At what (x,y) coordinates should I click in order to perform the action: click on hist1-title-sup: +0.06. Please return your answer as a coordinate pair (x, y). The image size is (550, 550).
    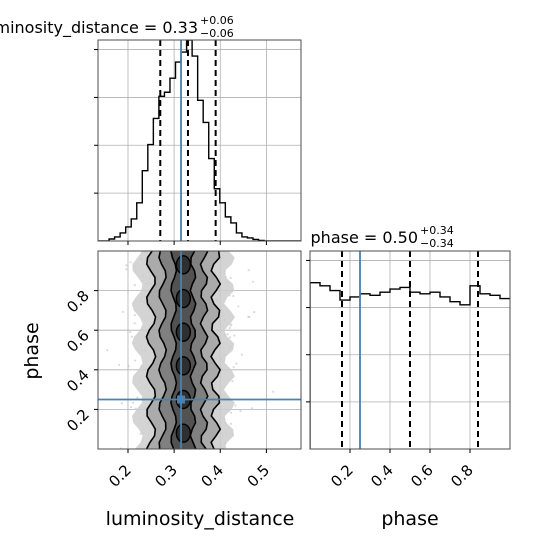
    Looking at the image, I should click on (217, 20).